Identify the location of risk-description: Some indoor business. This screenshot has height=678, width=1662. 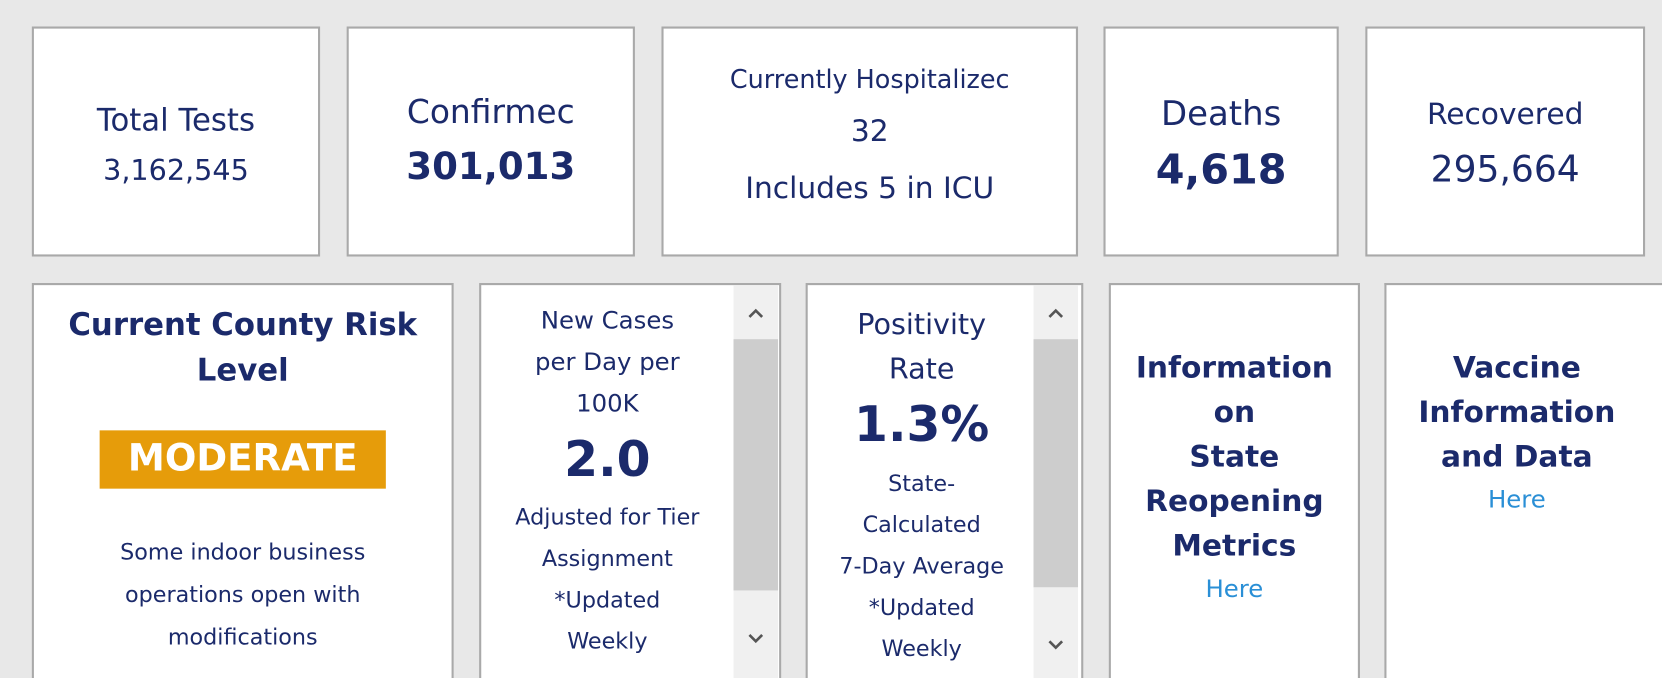
(243, 552).